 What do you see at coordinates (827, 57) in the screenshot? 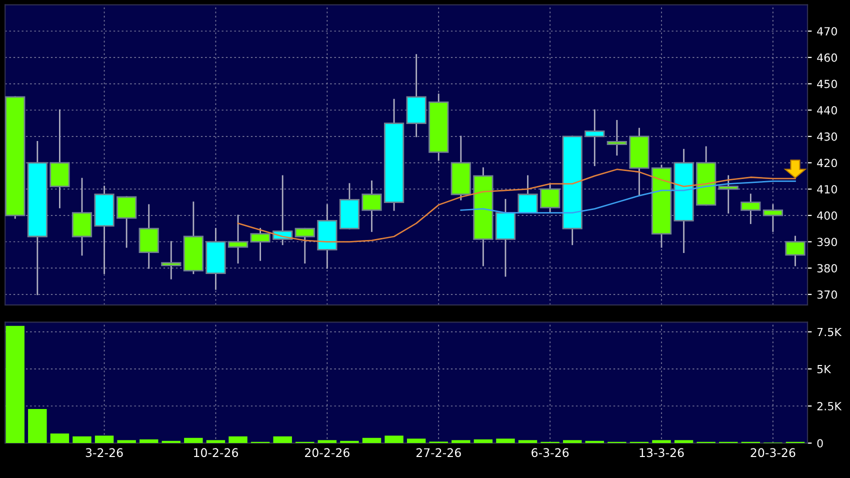
I see `y-tick-label: 460` at bounding box center [827, 57].